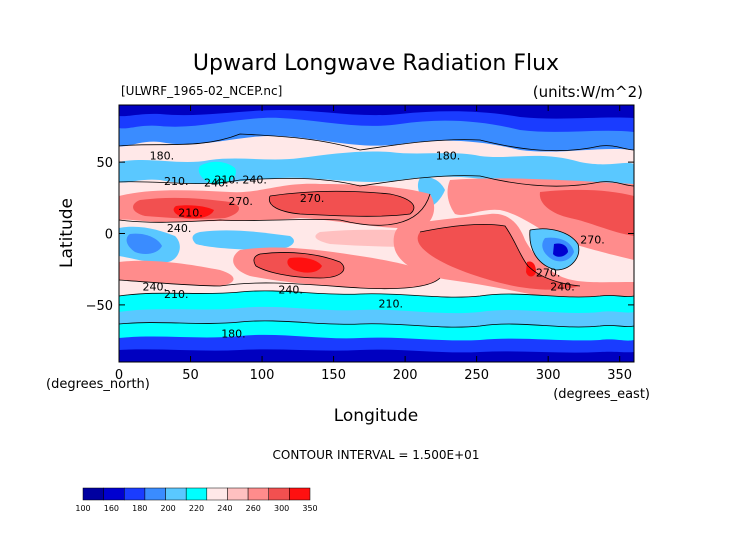 The width and height of the screenshot is (752, 537). What do you see at coordinates (201, 91) in the screenshot?
I see `file-label: [ULWRF_1965-02_NCEP.nc]` at bounding box center [201, 91].